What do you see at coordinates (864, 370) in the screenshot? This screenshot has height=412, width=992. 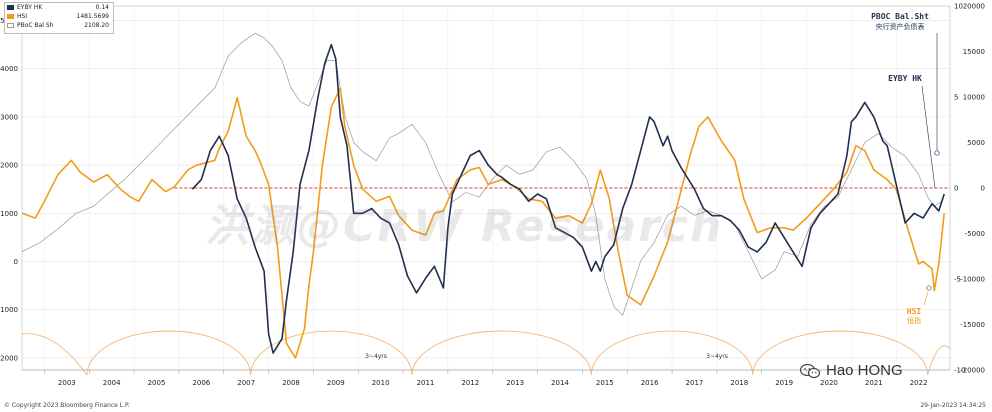 I see `brand-name: Hao HONG` at bounding box center [864, 370].